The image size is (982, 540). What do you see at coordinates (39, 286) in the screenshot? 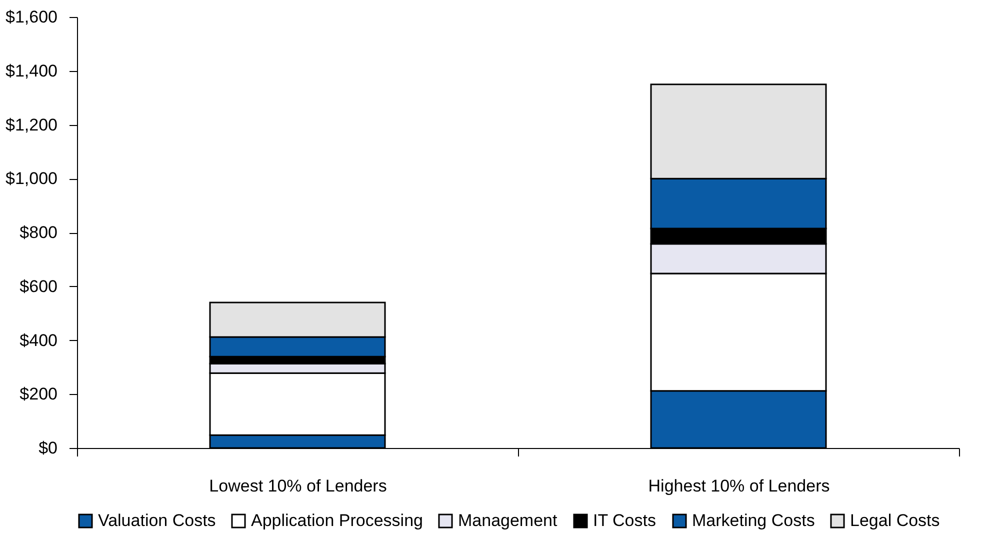
I see `y-tick-label: $600` at bounding box center [39, 286].